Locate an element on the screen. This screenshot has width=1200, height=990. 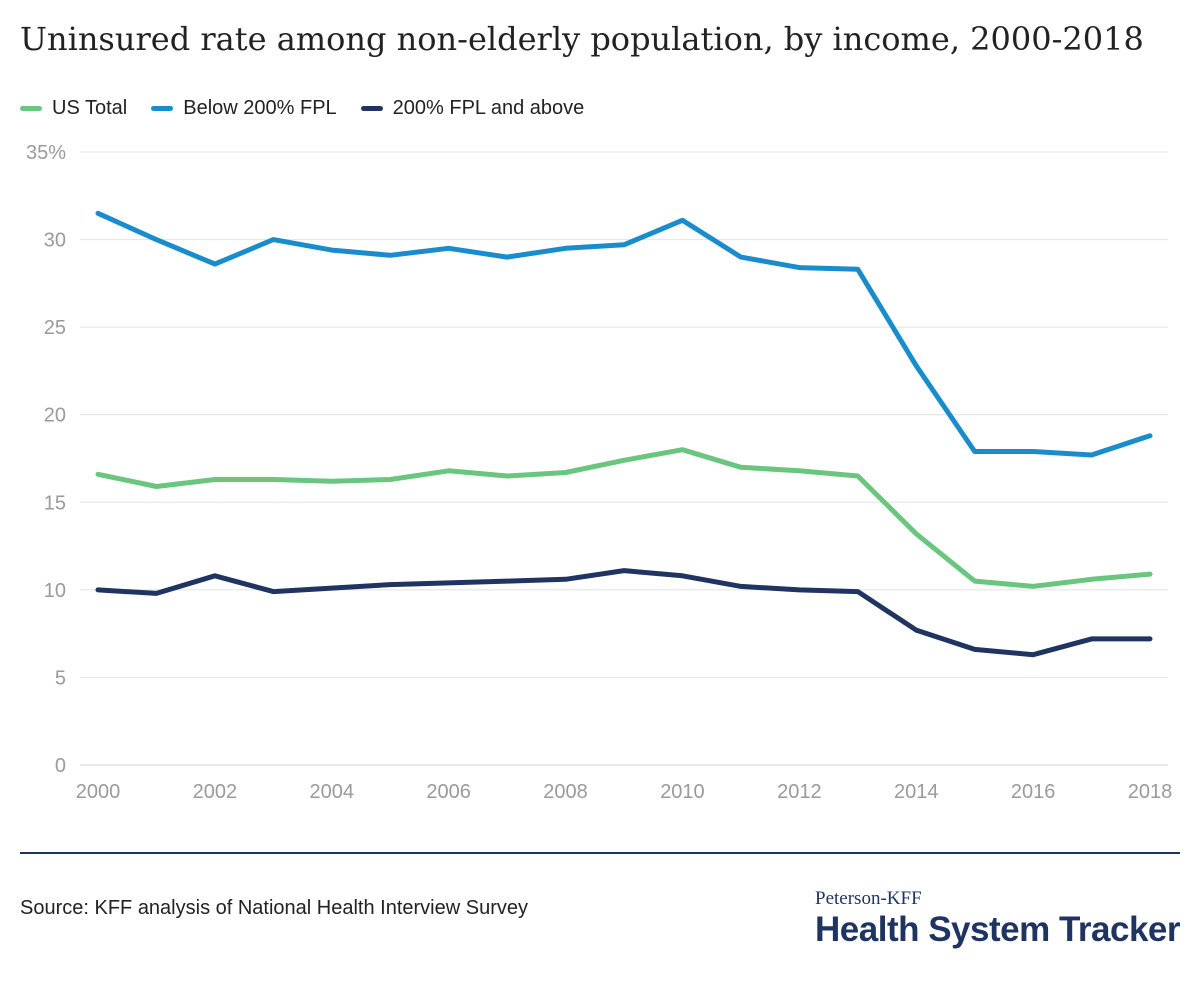
y-tick-label: 35% is located at coordinates (46, 153).